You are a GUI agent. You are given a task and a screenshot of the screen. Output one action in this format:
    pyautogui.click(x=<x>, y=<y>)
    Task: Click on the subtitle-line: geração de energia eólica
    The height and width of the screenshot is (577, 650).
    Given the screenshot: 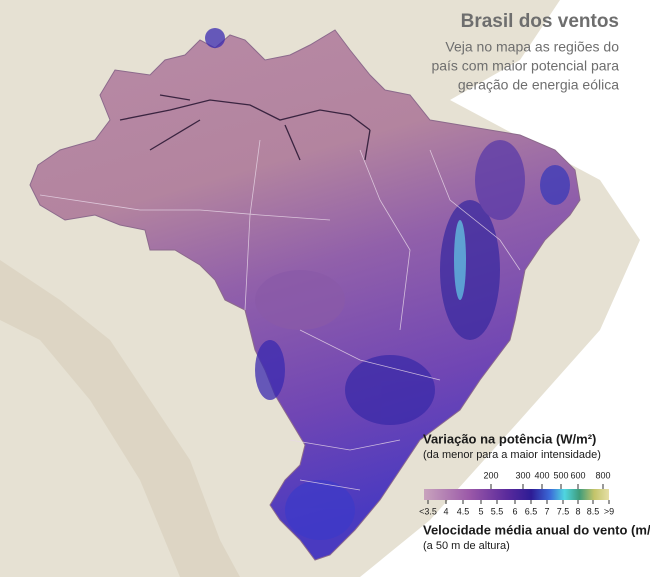 What is the action you would take?
    pyautogui.click(x=538, y=85)
    